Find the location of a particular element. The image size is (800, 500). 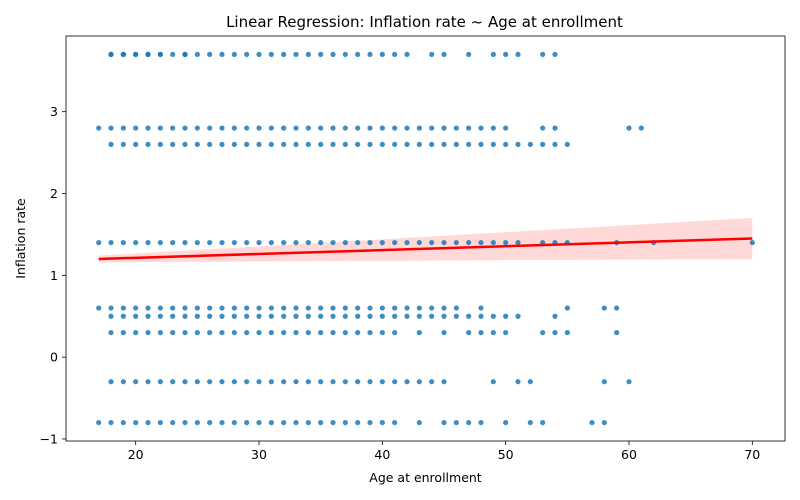

regression-line is located at coordinates (425, 249).